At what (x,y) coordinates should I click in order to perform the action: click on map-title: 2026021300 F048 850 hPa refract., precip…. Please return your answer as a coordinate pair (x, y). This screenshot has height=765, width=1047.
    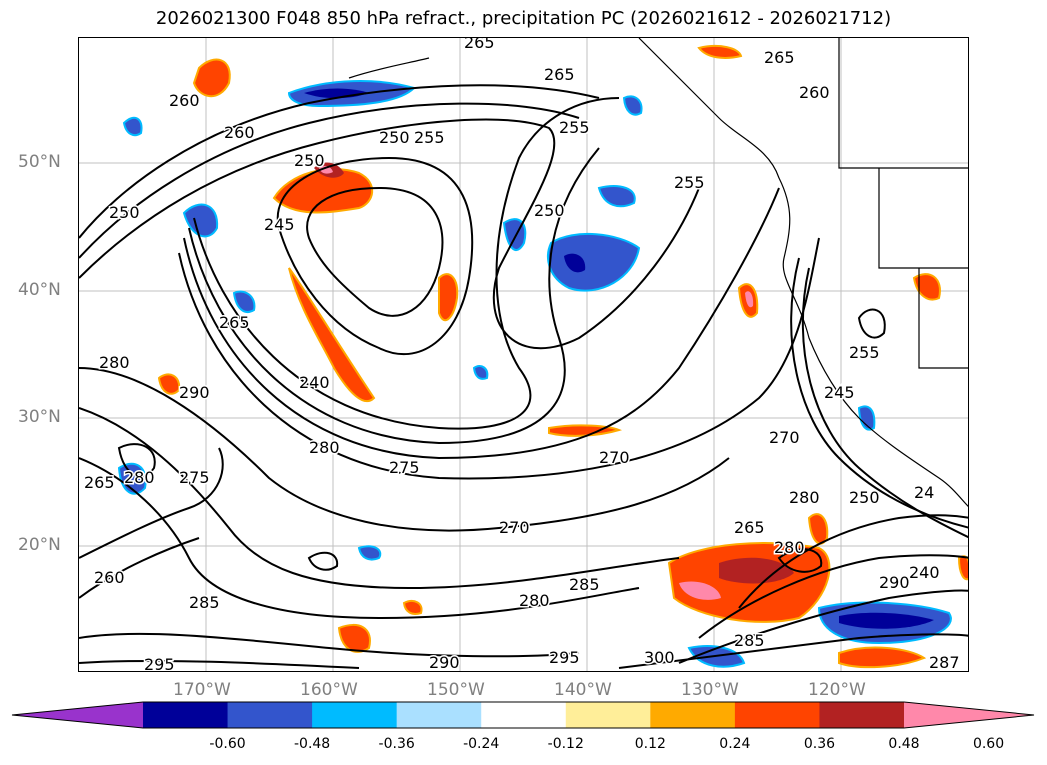
    Looking at the image, I should click on (523, 18).